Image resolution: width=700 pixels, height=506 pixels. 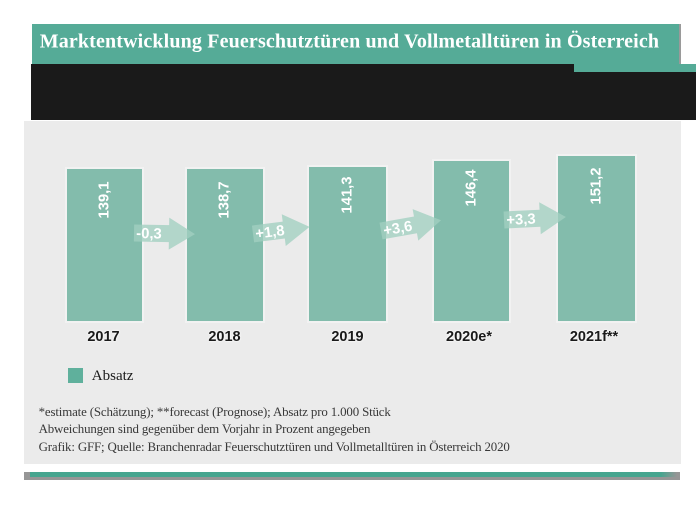 I want to click on svg-text: +3,3, so click(x=521, y=220).